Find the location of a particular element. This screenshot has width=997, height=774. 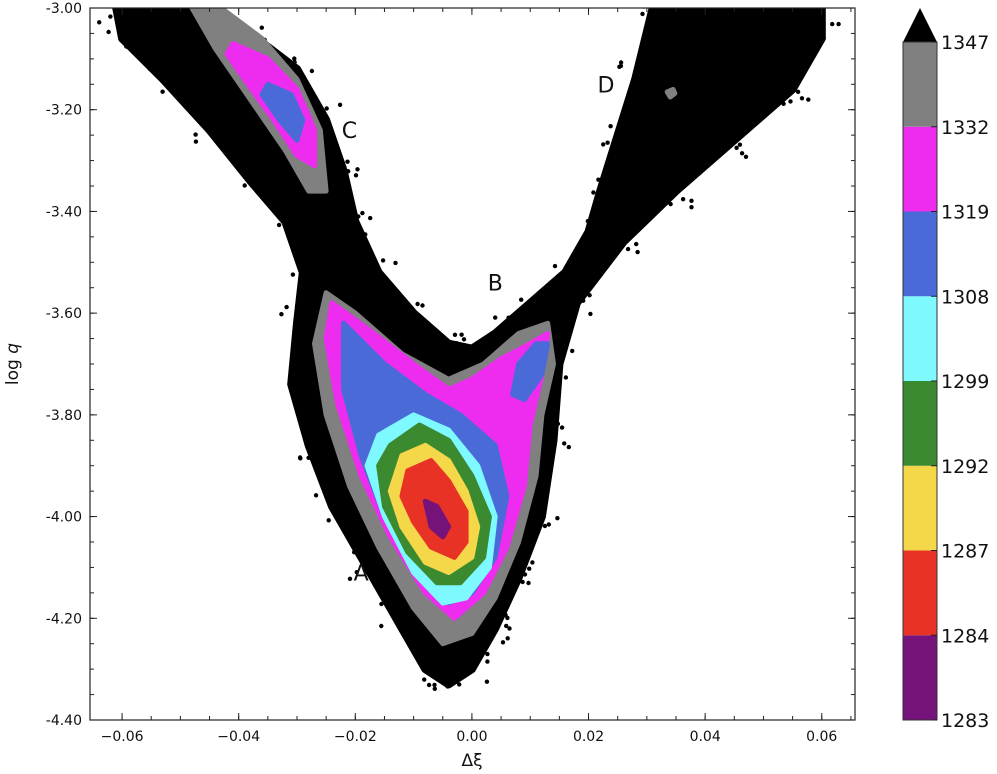

x-tick-label: 0.06 is located at coordinates (821, 737).